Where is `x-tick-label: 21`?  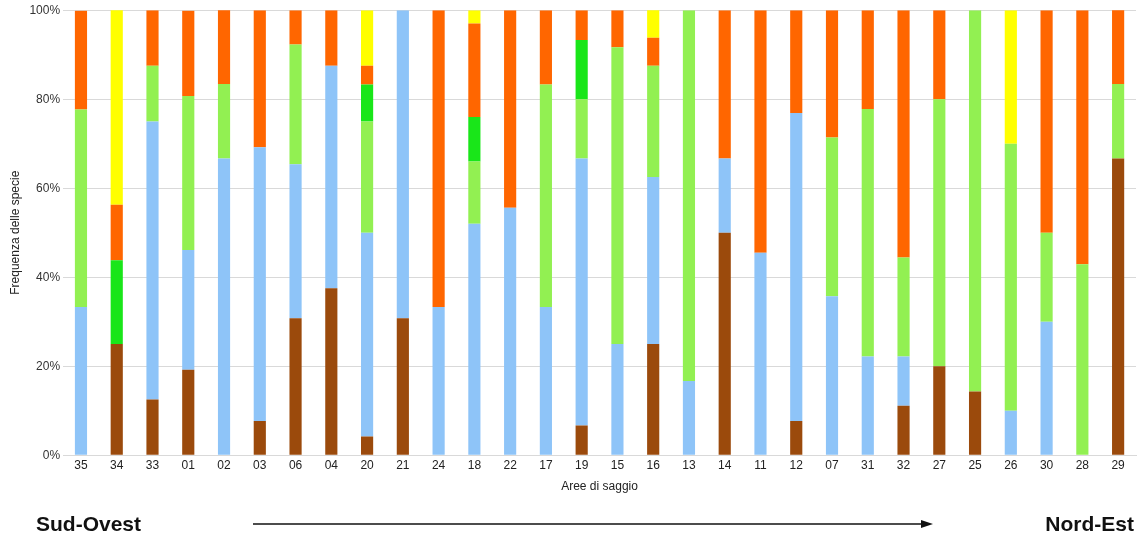 x-tick-label: 21 is located at coordinates (403, 464).